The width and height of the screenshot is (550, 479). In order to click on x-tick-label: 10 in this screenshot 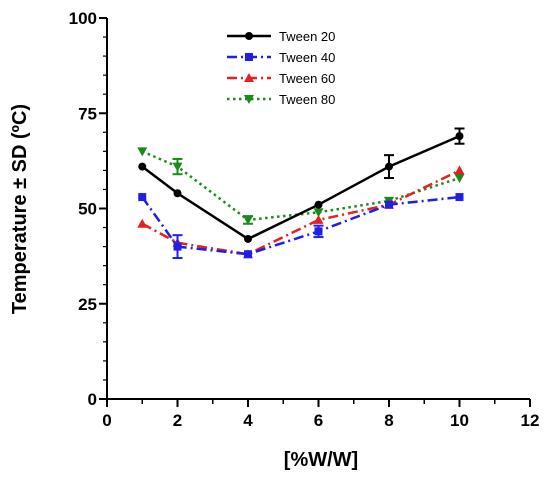, I will do `click(459, 420)`.